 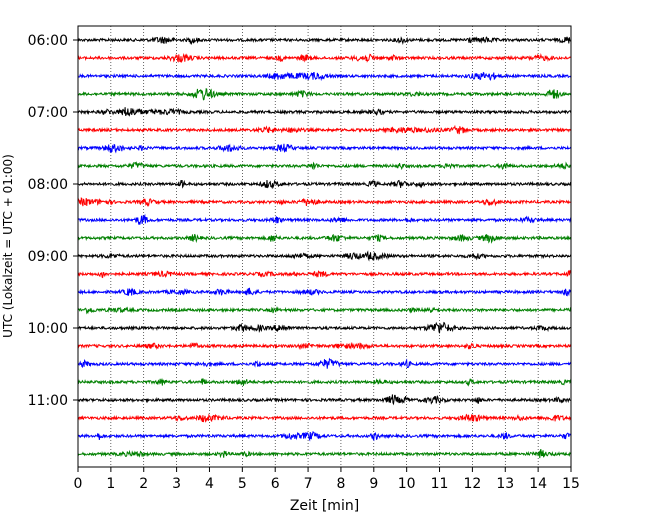 I want to click on x-tick-label: 9, so click(x=373, y=484).